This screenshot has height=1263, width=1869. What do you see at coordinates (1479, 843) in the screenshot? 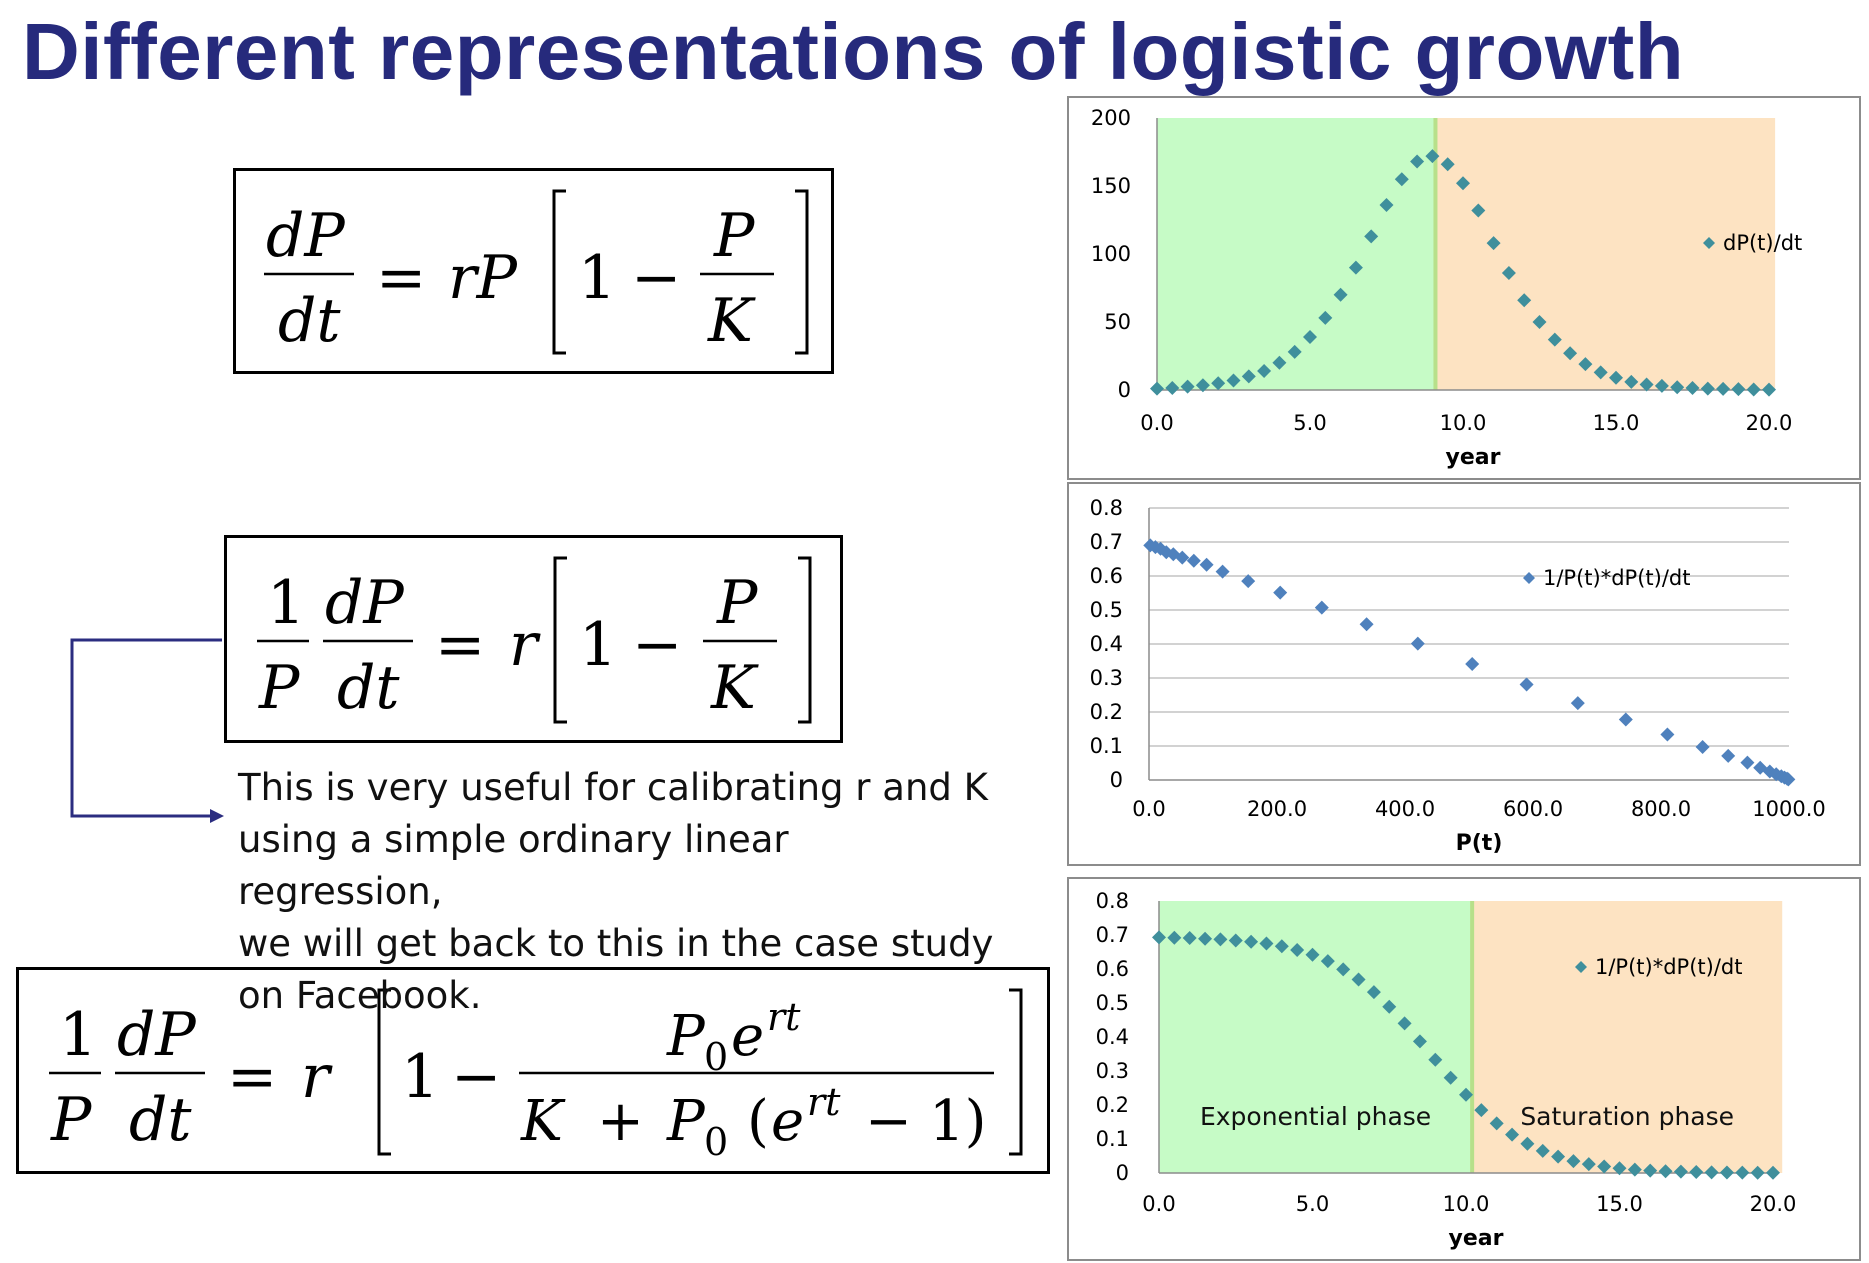
I see `x-axis-label: P(t)` at bounding box center [1479, 843].